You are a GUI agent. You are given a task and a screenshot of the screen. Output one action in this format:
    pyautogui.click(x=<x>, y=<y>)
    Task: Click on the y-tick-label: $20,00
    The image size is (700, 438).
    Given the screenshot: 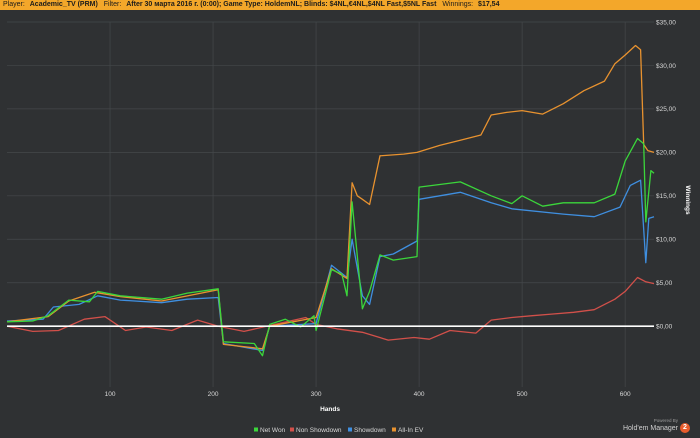 What is the action you would take?
    pyautogui.click(x=666, y=153)
    